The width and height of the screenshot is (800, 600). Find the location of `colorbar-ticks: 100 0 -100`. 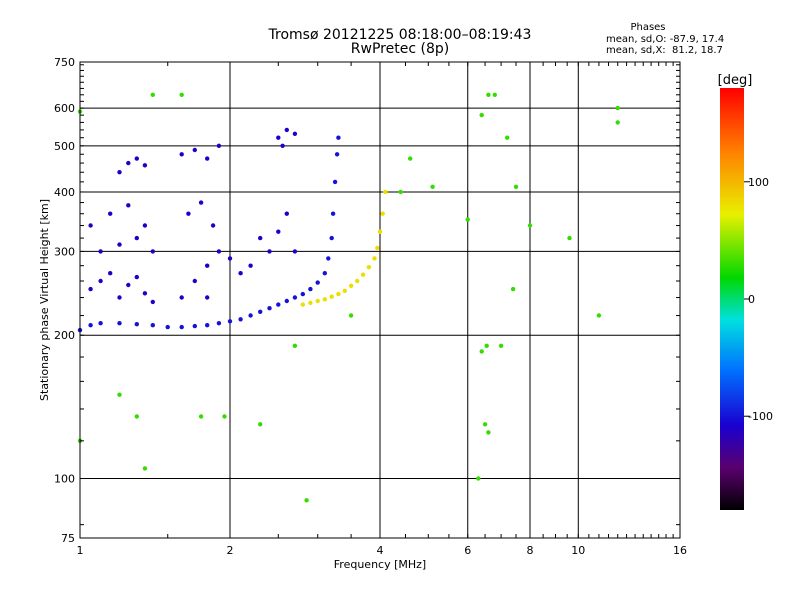

colorbar-ticks: 100 0 -100 is located at coordinates (758, 299).